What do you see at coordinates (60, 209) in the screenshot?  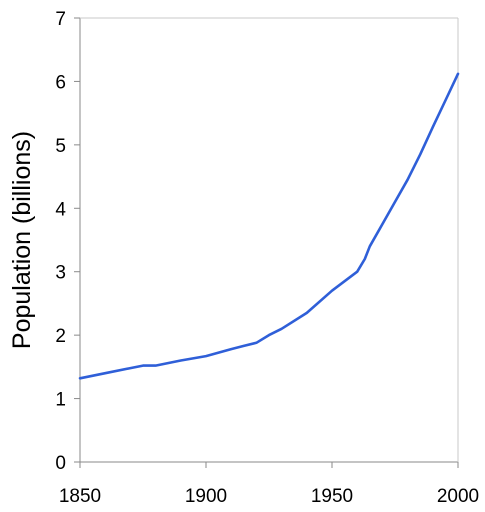 I see `y-tick-label: 4` at bounding box center [60, 209].